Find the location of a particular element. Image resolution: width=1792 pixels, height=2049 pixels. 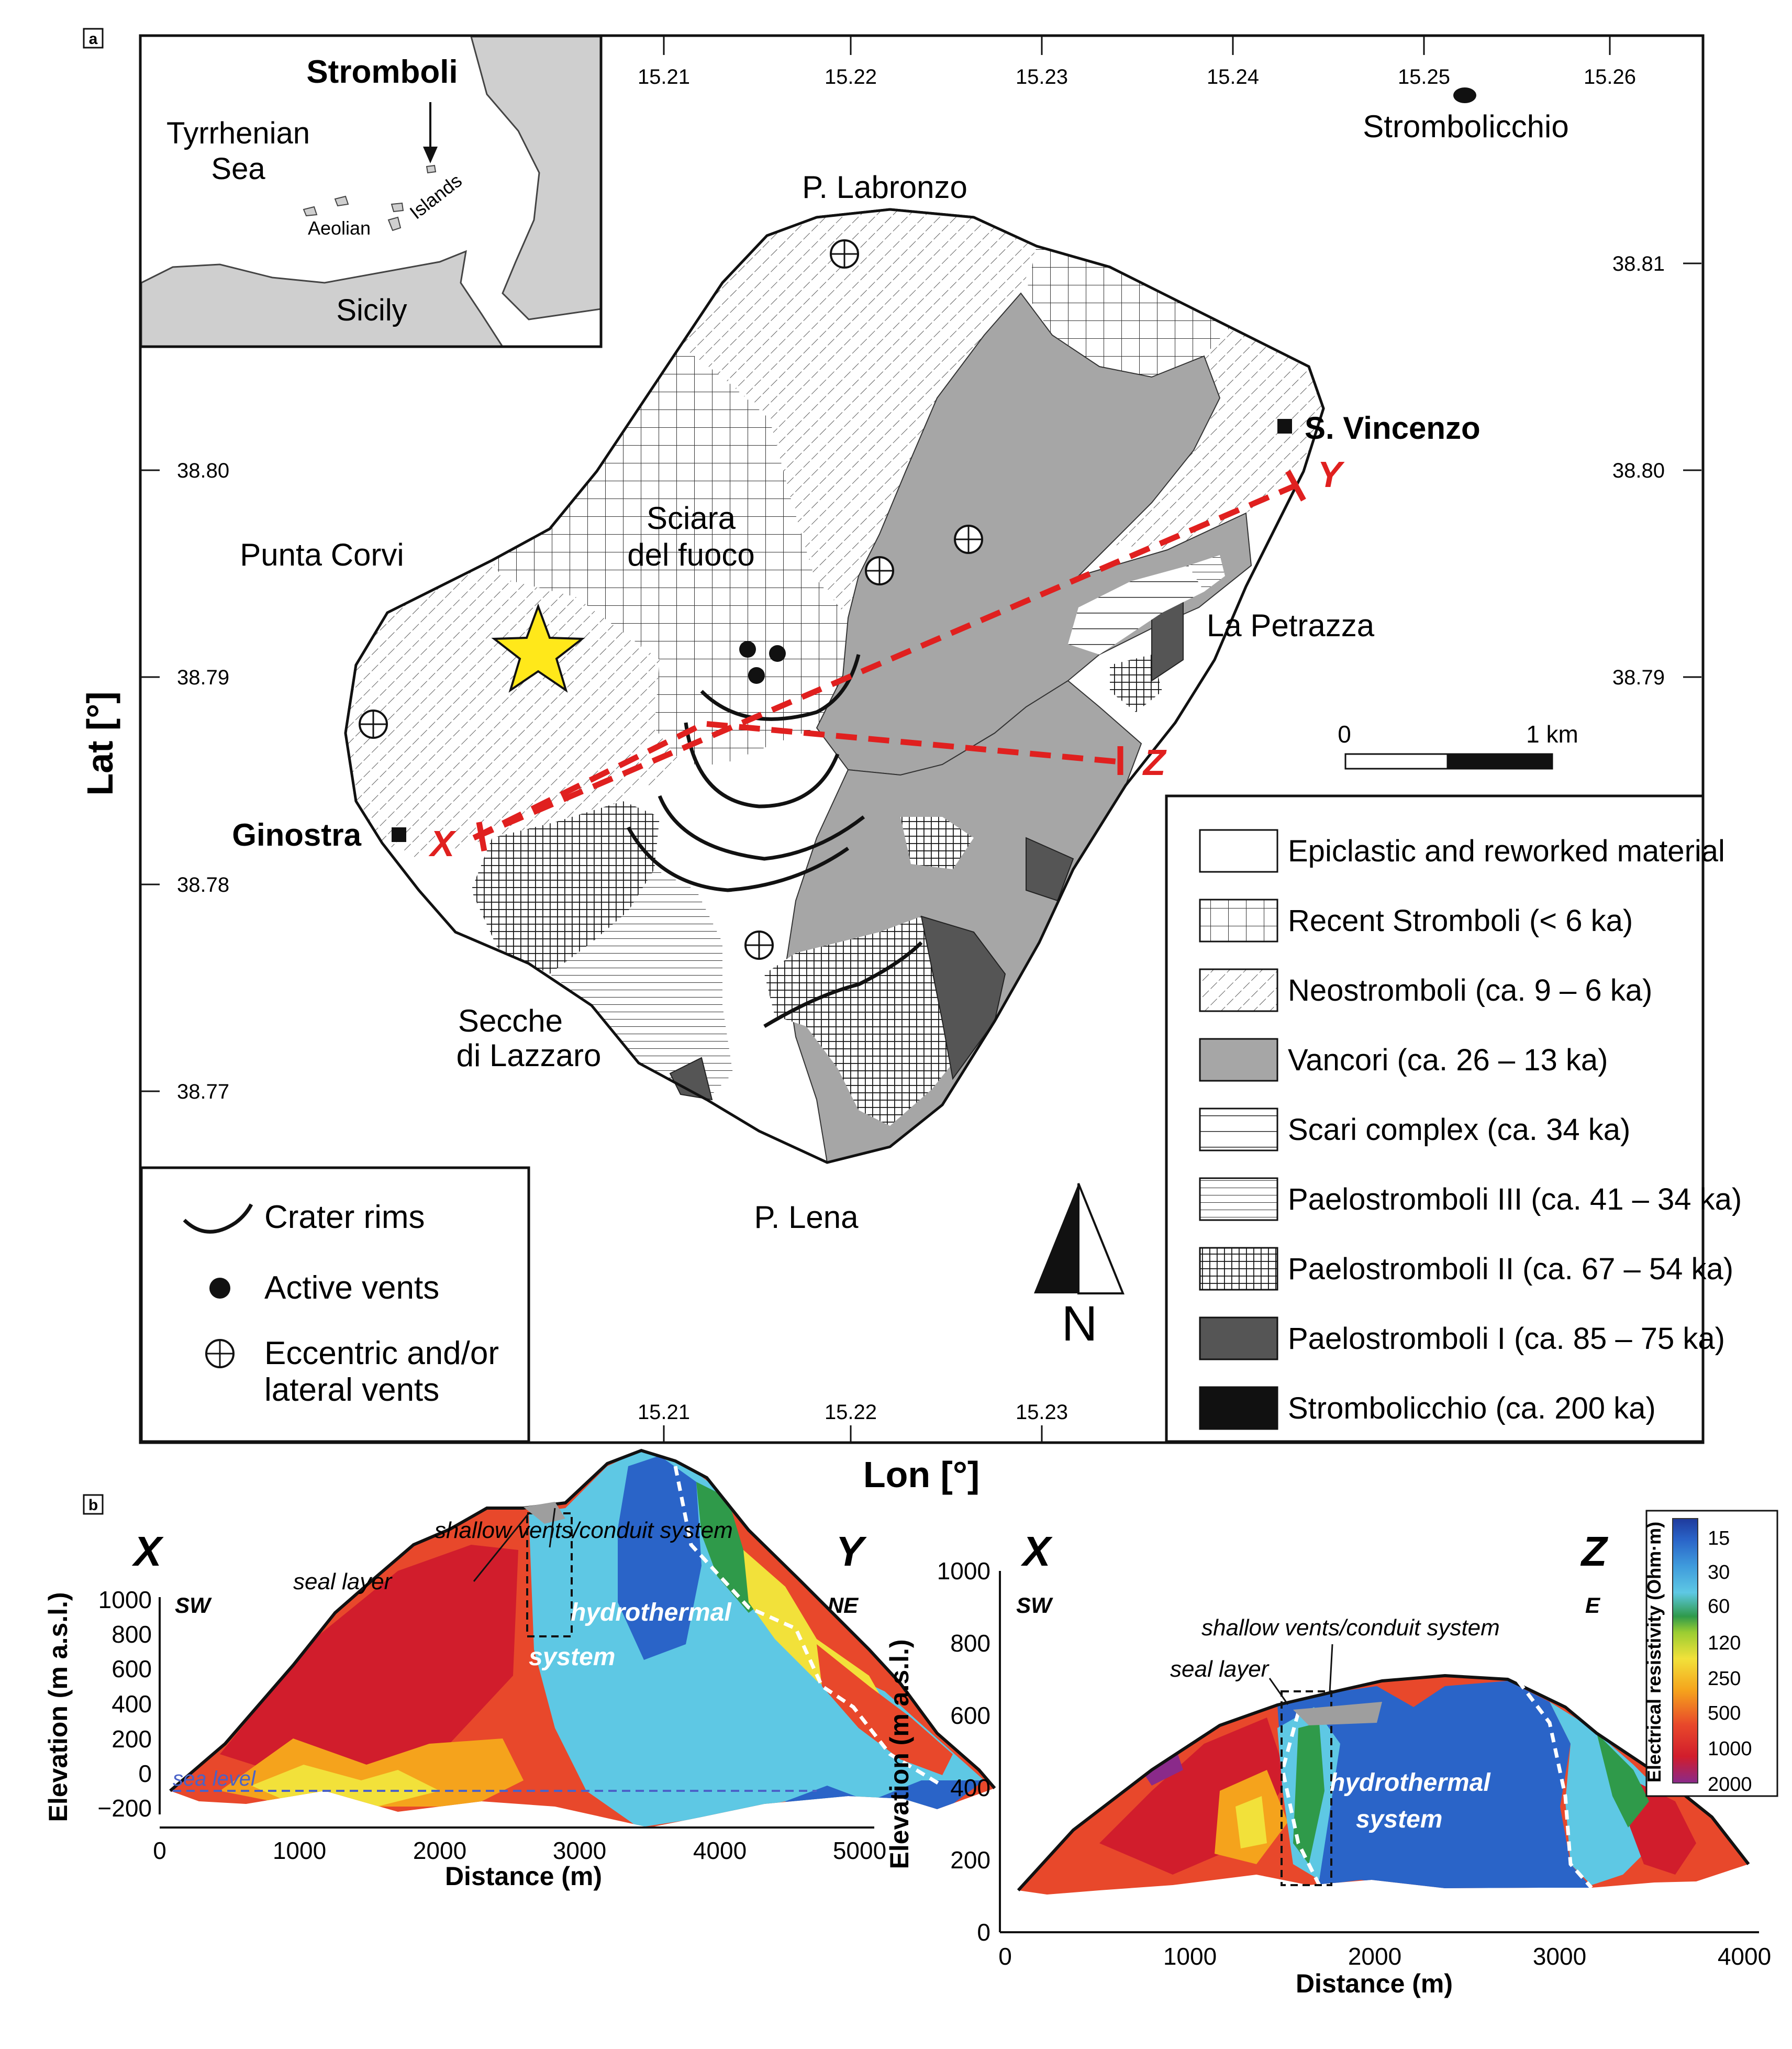

section-xz-vents-label: shallow vents/conduit system is located at coordinates (1351, 1628).